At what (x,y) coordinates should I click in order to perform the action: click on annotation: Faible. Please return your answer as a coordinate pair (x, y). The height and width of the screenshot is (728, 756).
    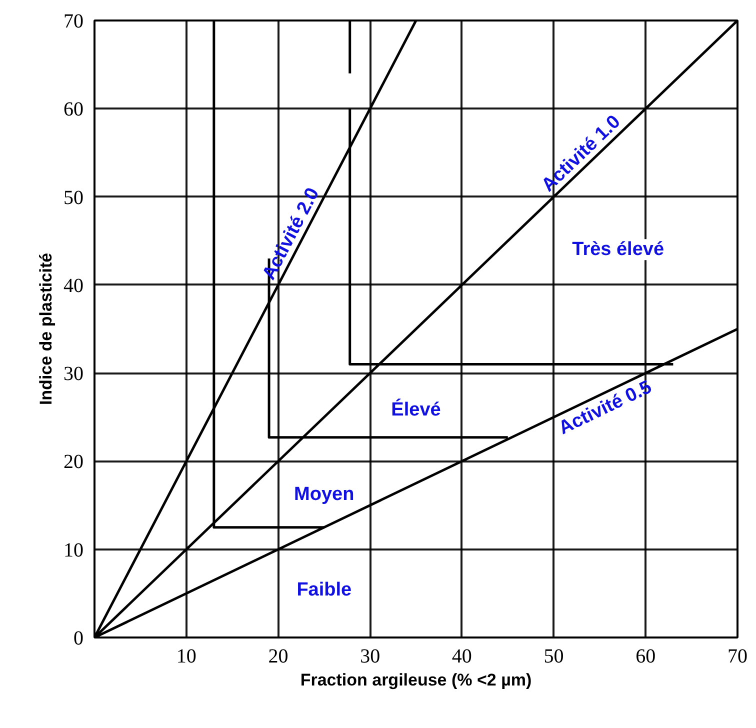
    Looking at the image, I should click on (324, 589).